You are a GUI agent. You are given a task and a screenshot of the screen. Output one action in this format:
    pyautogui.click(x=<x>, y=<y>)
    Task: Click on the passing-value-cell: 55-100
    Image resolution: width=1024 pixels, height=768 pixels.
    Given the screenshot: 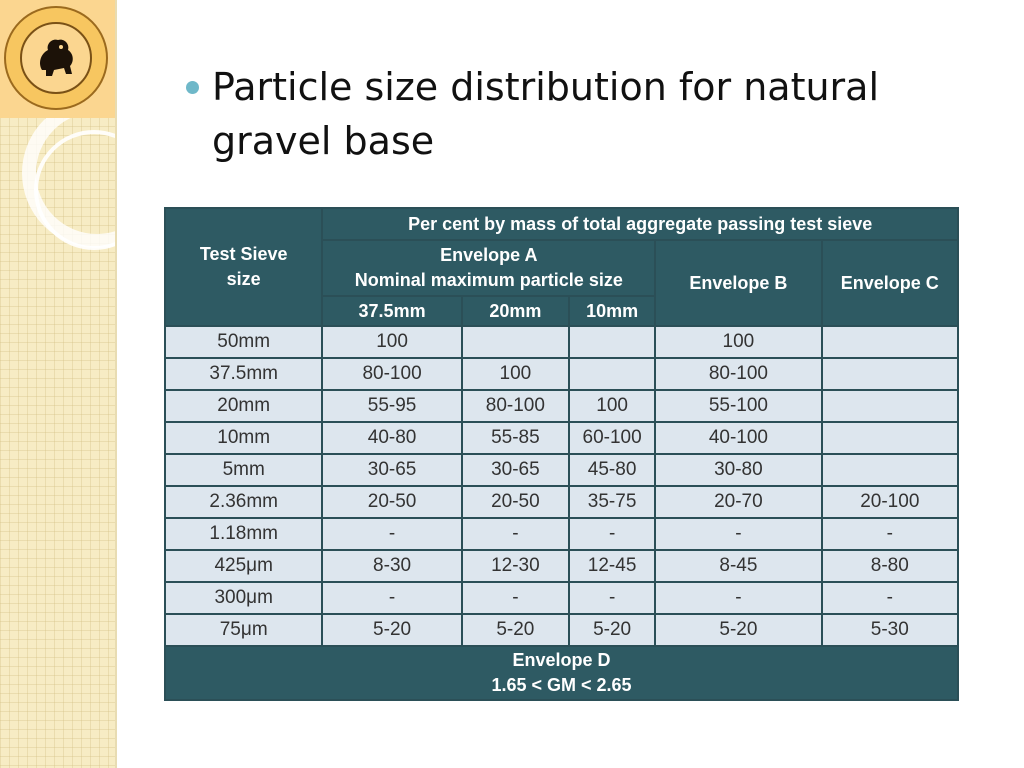 What is the action you would take?
    pyautogui.click(x=738, y=406)
    